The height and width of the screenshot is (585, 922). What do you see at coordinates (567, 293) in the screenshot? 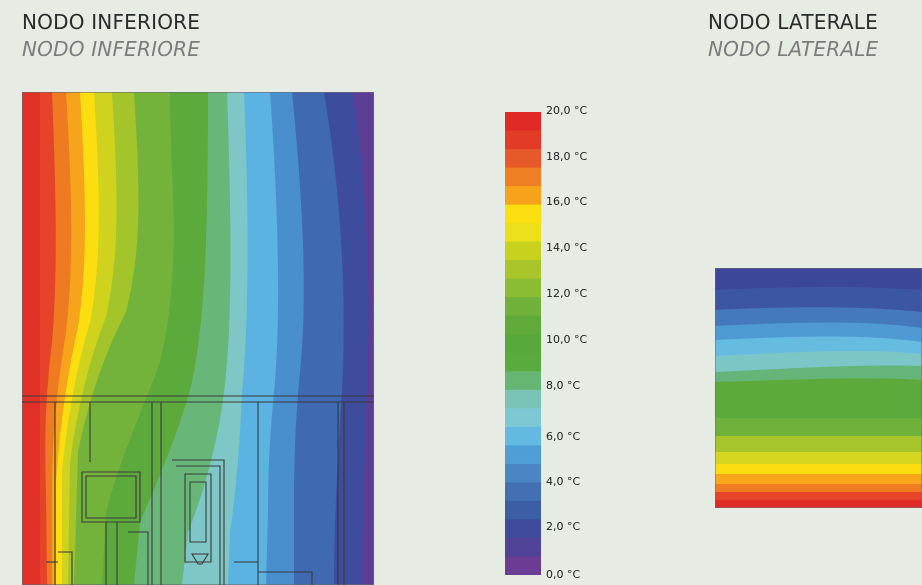
I see `legend-tick-label: 12,0 °C` at bounding box center [567, 293].